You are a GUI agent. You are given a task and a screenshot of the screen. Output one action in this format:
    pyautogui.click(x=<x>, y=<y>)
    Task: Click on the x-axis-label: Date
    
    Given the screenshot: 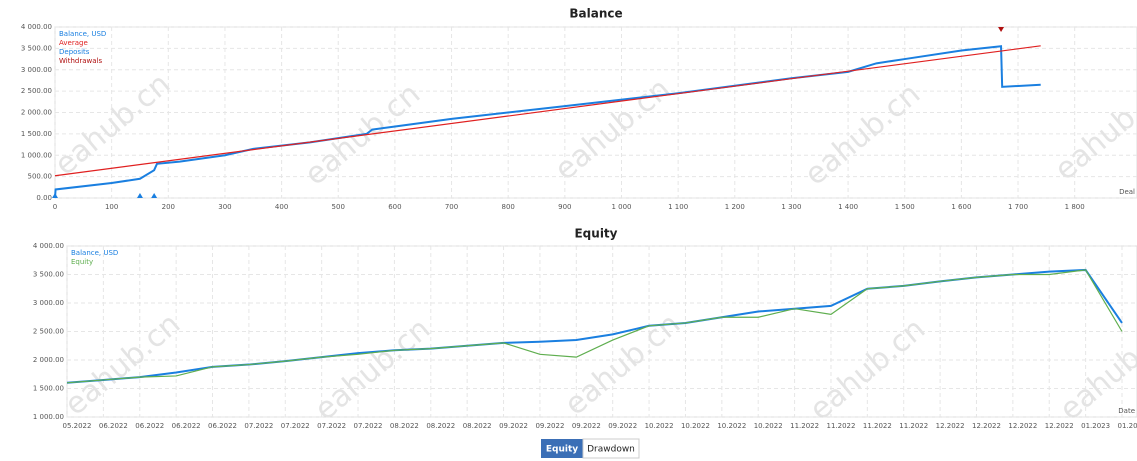 What is the action you would take?
    pyautogui.click(x=1126, y=411)
    